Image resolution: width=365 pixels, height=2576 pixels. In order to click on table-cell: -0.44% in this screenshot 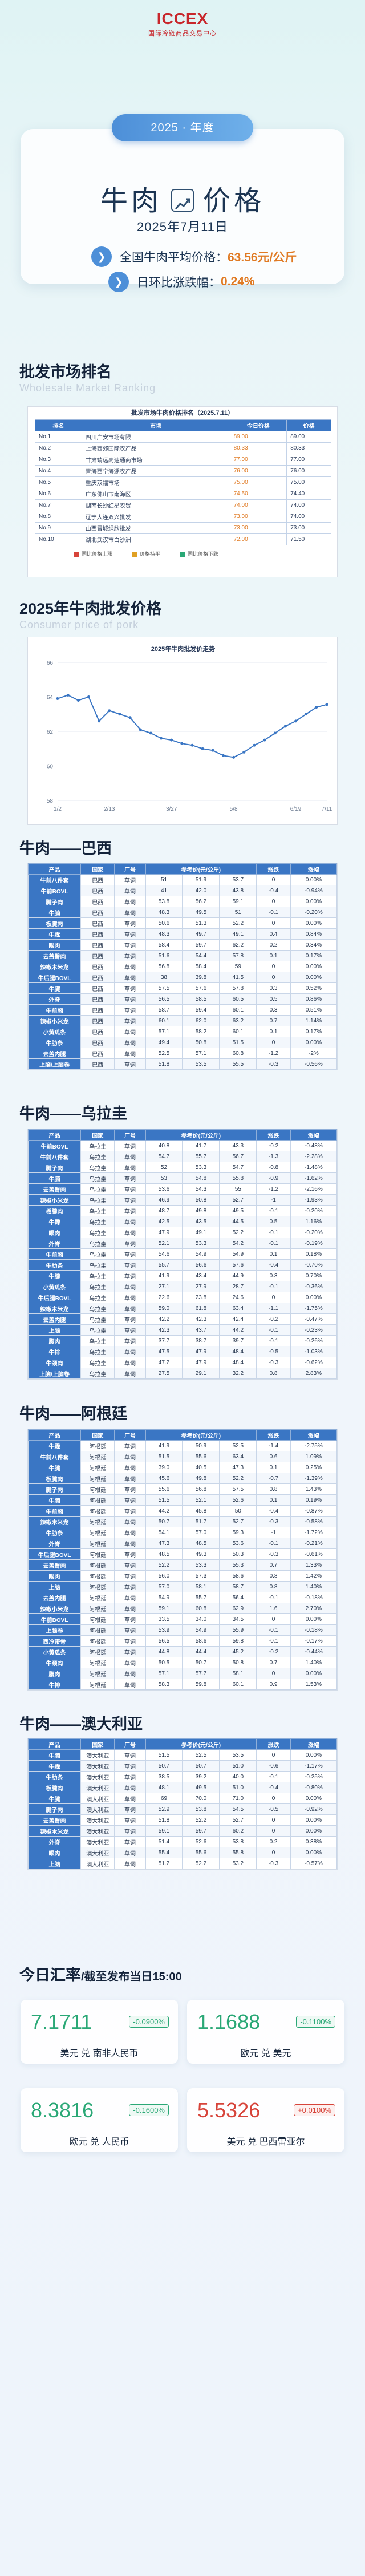, I will do `click(313, 1651)`.